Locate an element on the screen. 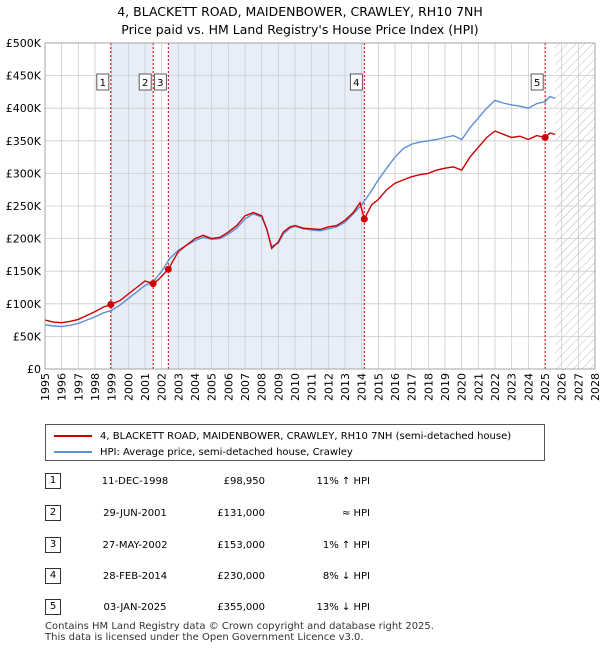  x-tick-label: 2020 is located at coordinates (462, 387).